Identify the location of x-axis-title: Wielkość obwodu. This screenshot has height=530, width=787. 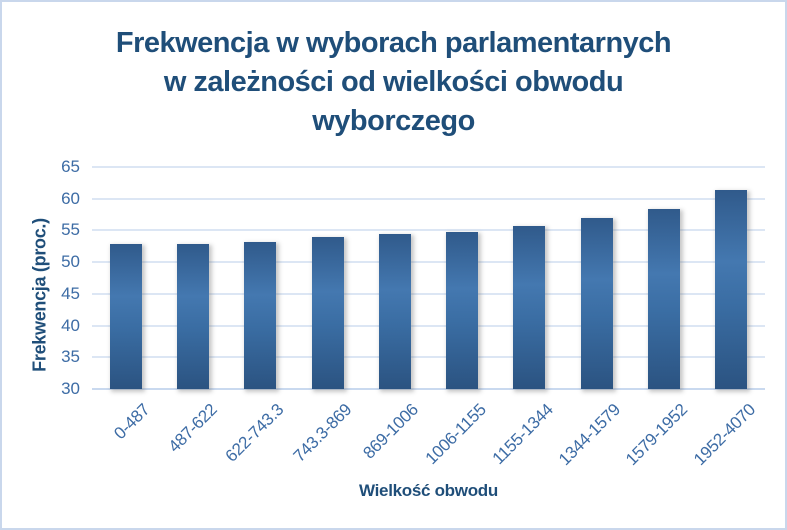
(428, 490).